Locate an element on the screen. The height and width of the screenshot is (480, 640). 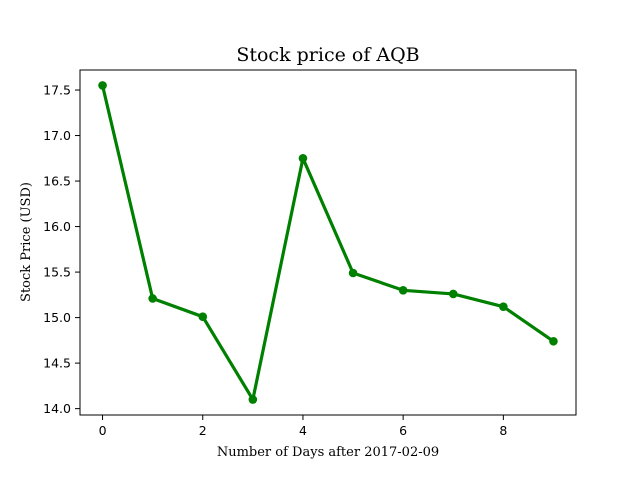
y-tick-label: 16.0 is located at coordinates (57, 226).